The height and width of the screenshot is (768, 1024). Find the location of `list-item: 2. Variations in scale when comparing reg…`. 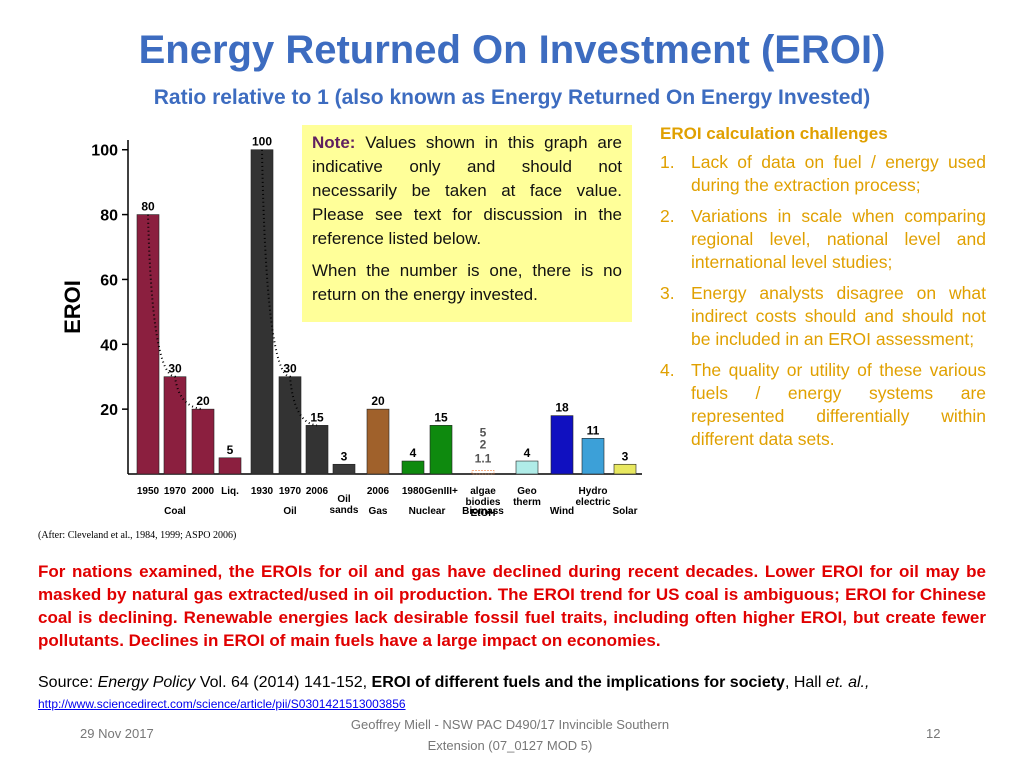

list-item: 2. Variations in scale when comparing reg… is located at coordinates (823, 239).